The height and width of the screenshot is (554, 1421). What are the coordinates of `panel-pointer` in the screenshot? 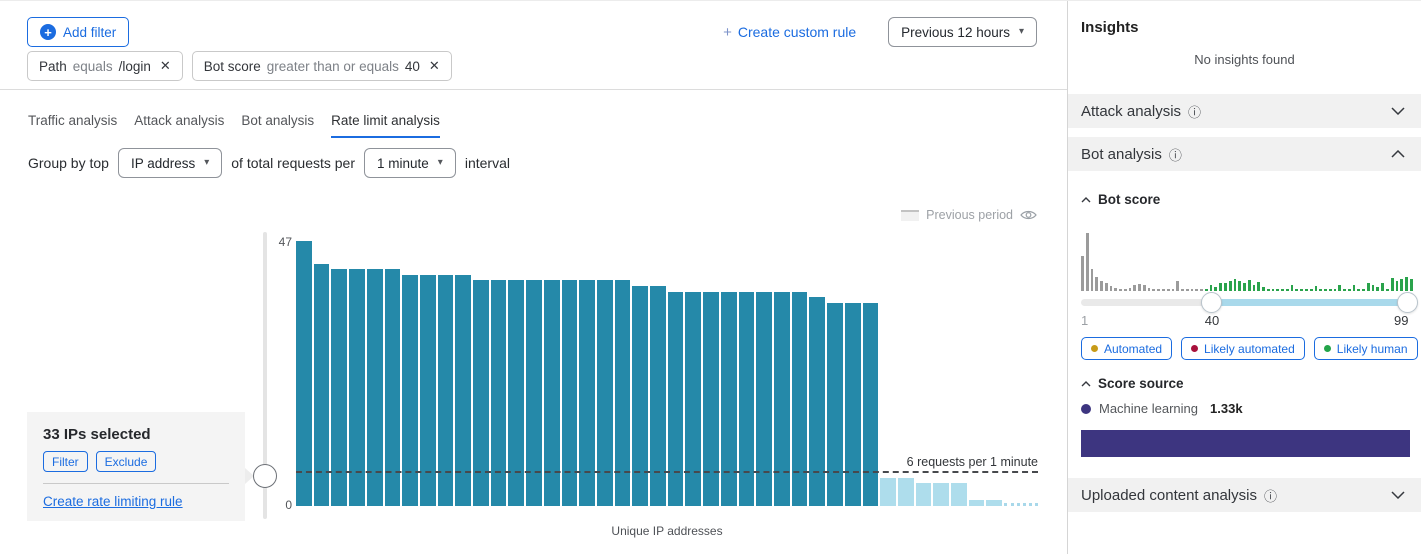 It's located at (249, 476).